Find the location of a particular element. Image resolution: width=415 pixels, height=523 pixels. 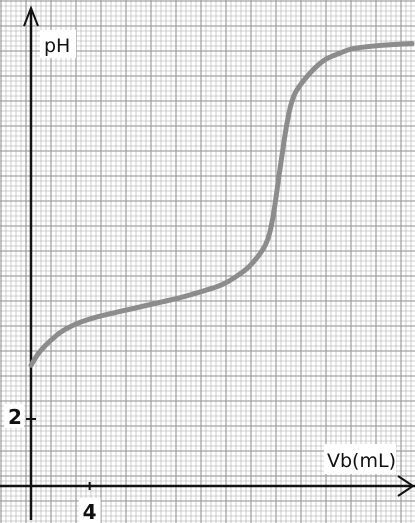

ylabel-background is located at coordinates (58, 44).